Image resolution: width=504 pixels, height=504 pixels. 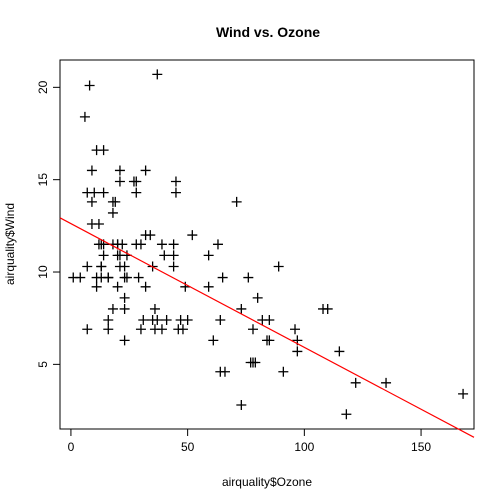 What do you see at coordinates (43, 180) in the screenshot?
I see `y-tick-label: 15` at bounding box center [43, 180].